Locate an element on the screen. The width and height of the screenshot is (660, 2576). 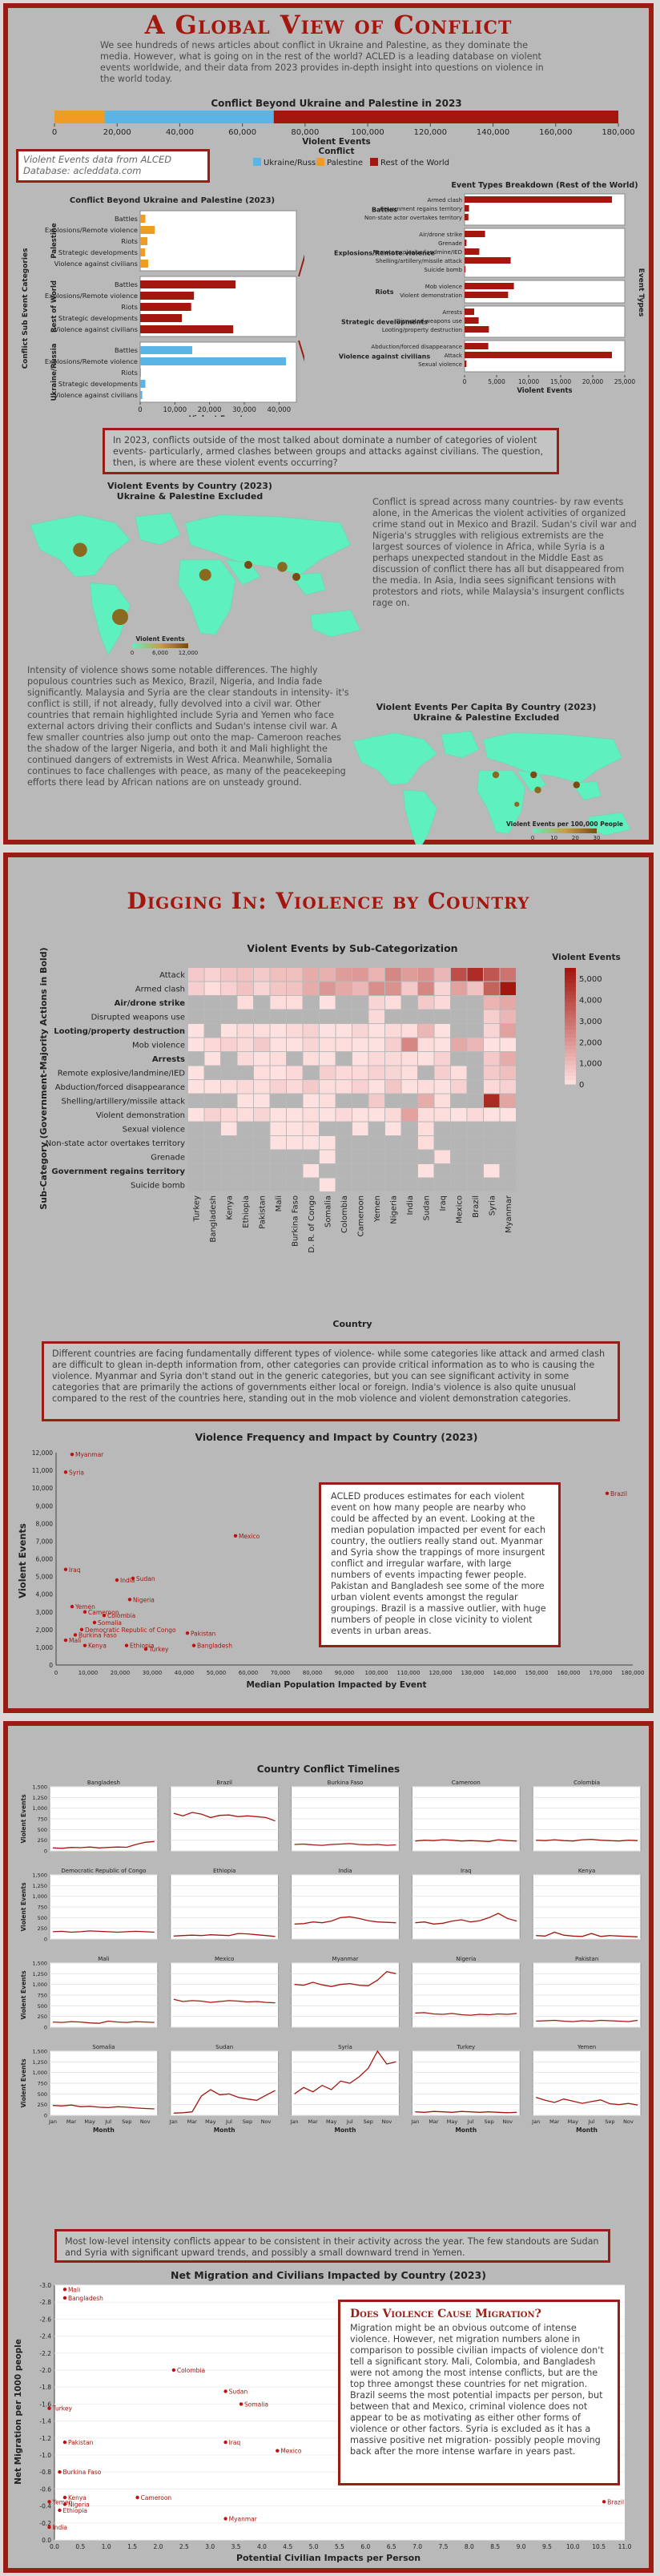
point-label: Colombia is located at coordinates (191, 2370).